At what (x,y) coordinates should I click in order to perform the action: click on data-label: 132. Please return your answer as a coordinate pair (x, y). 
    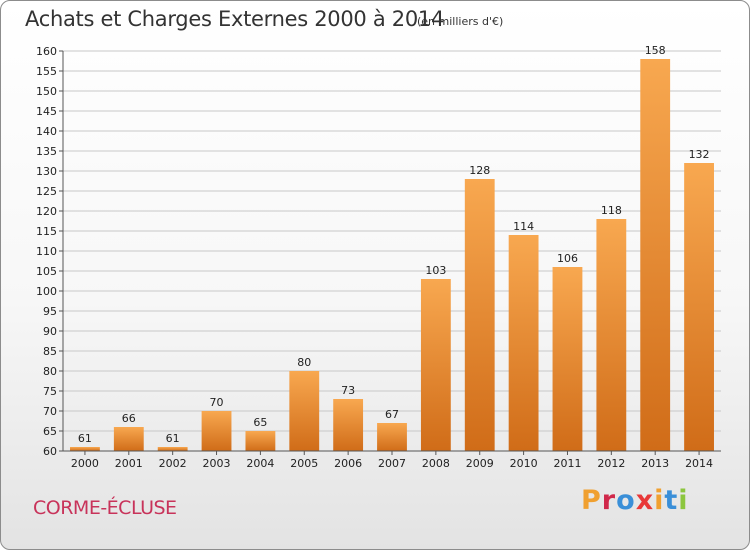
    Looking at the image, I should click on (699, 154).